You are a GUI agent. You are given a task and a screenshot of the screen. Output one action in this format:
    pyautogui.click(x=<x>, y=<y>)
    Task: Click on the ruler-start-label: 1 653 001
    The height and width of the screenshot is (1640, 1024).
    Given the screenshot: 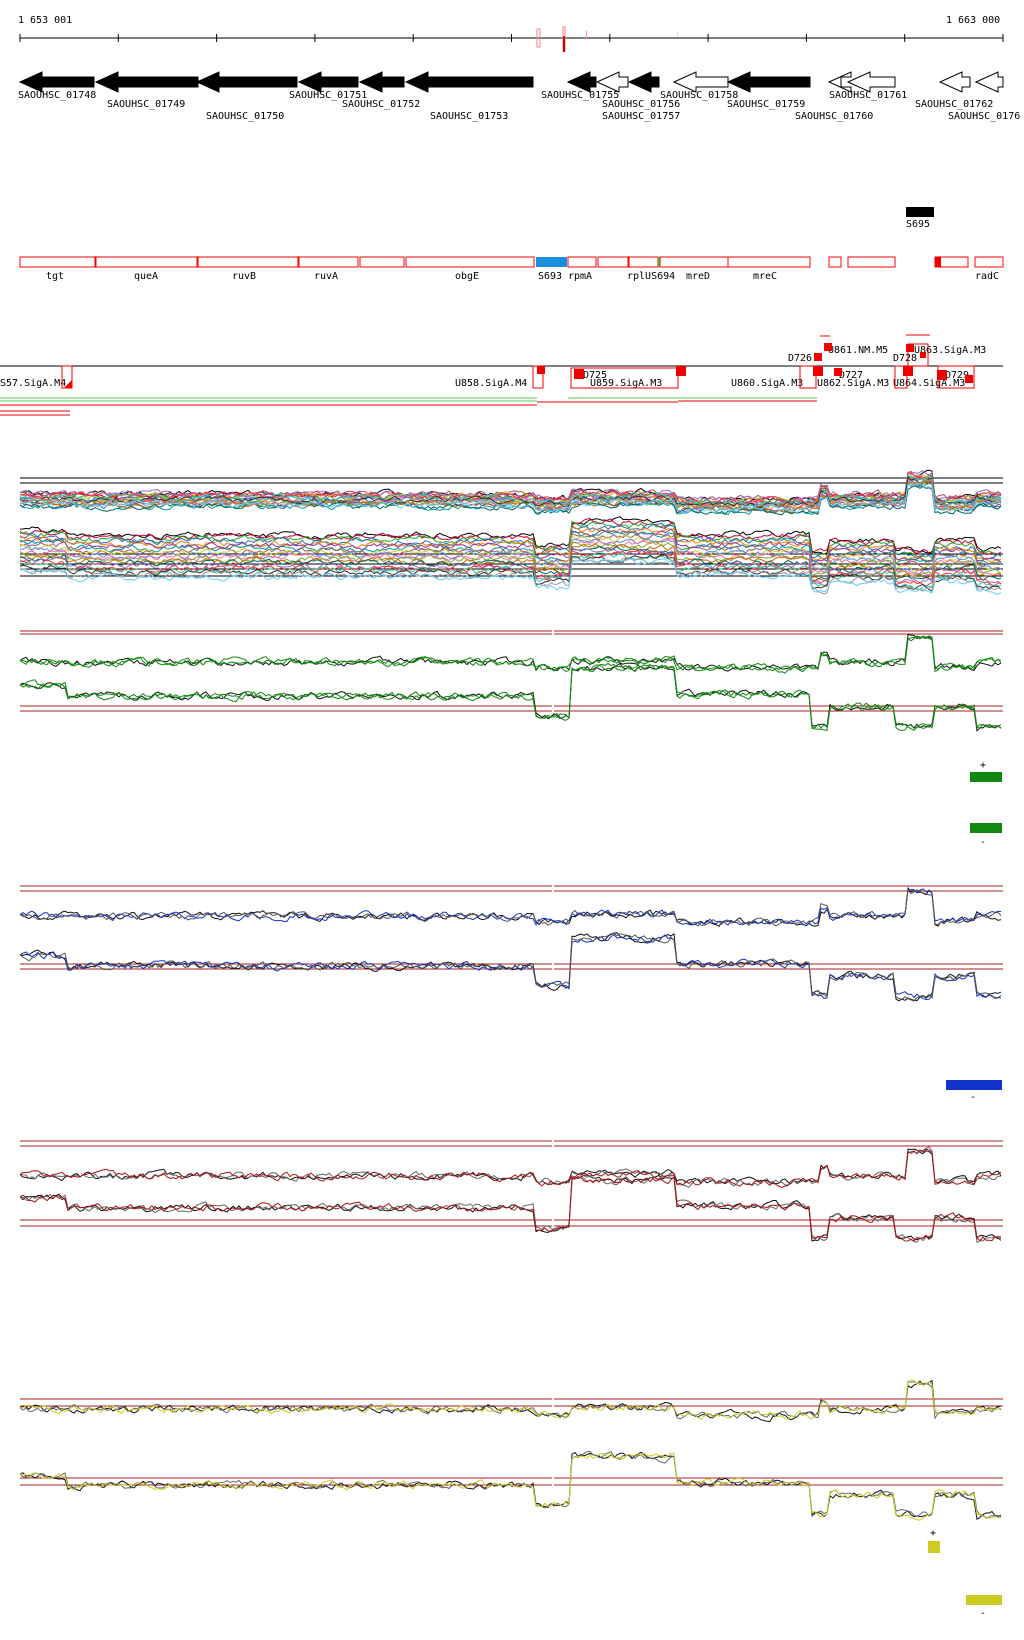 What is the action you would take?
    pyautogui.click(x=45, y=20)
    